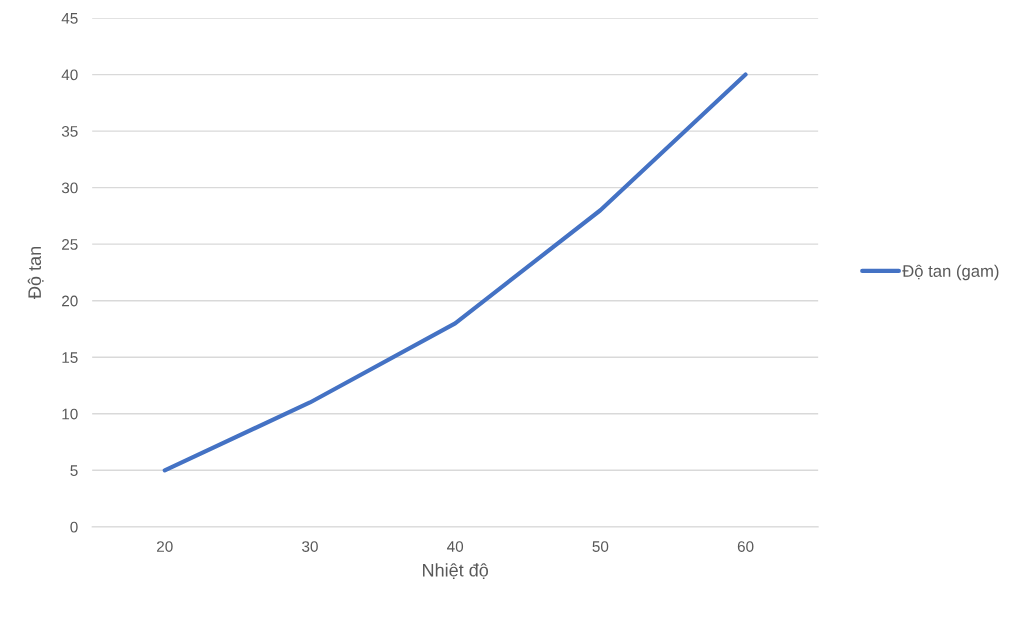 Image resolution: width=1024 pixels, height=622 pixels. What do you see at coordinates (69, 131) in the screenshot?
I see `y-tick-label: 35` at bounding box center [69, 131].